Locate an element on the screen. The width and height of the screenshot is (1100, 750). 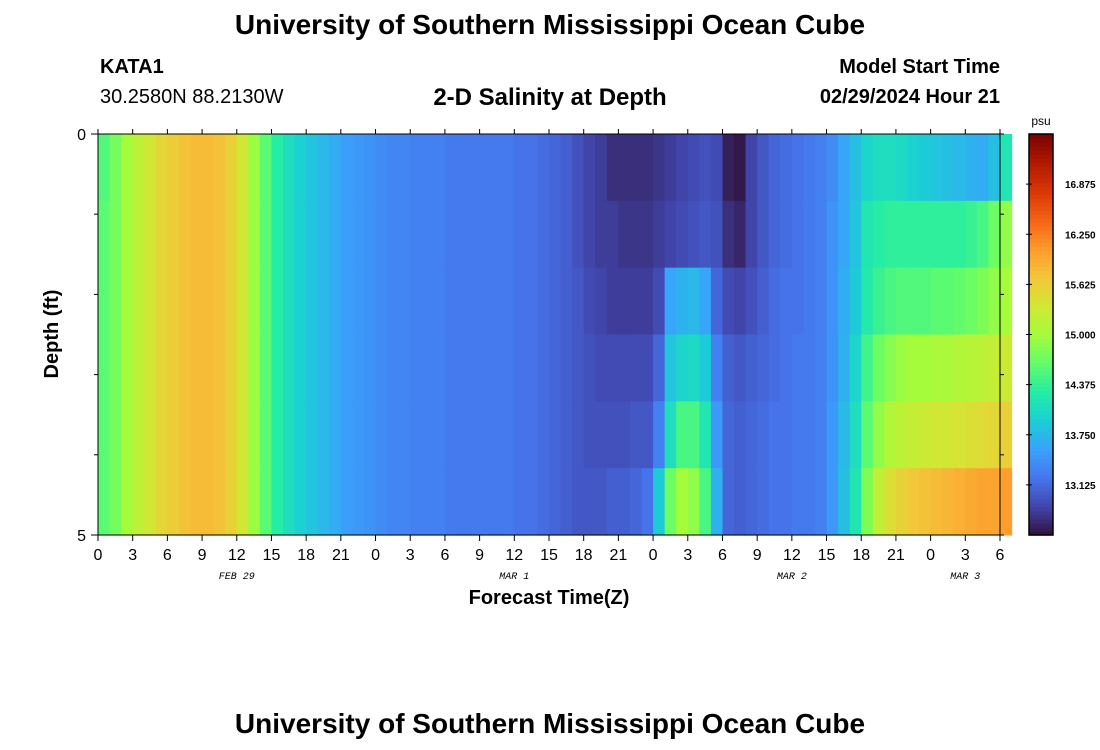
day-label: MAR 2 is located at coordinates (792, 577).